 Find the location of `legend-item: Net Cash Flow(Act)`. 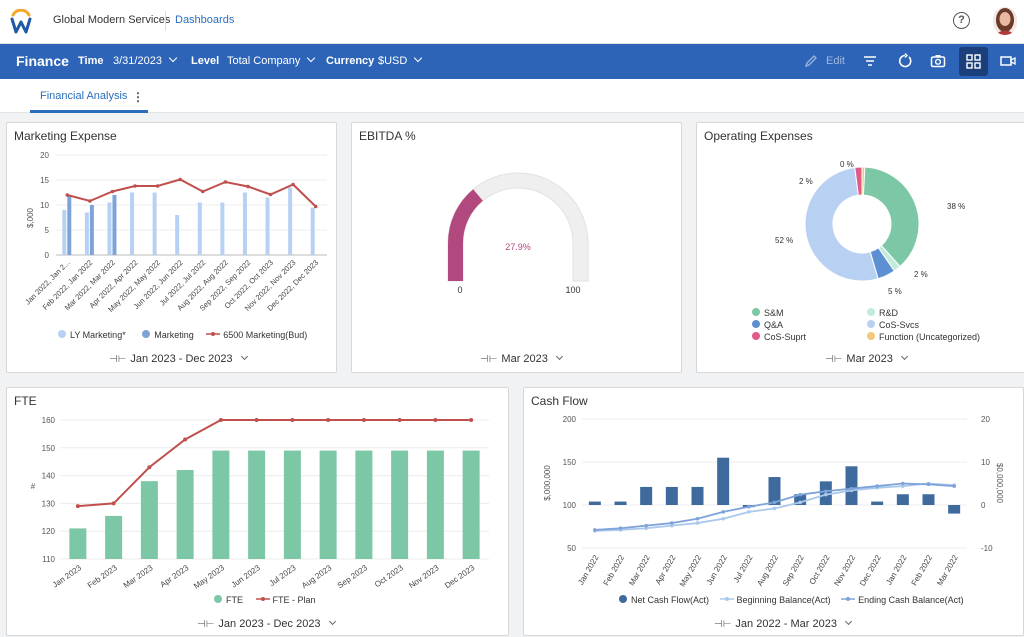

legend-item: Net Cash Flow(Act) is located at coordinates (670, 600).